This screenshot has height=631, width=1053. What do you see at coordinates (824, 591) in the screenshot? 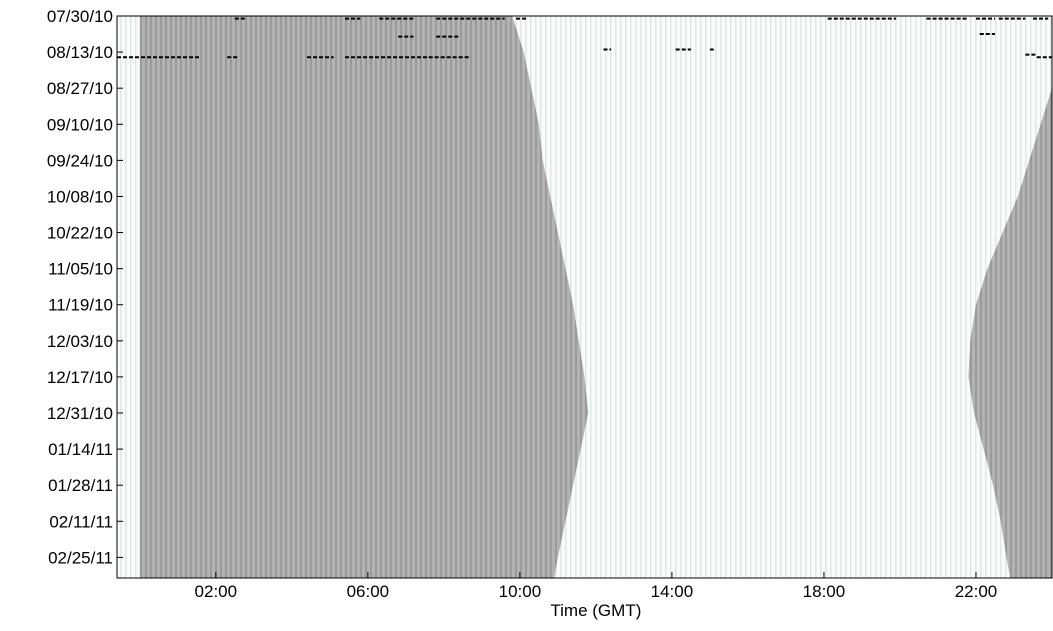
I see `x-tick-label: 18:00` at bounding box center [824, 591].